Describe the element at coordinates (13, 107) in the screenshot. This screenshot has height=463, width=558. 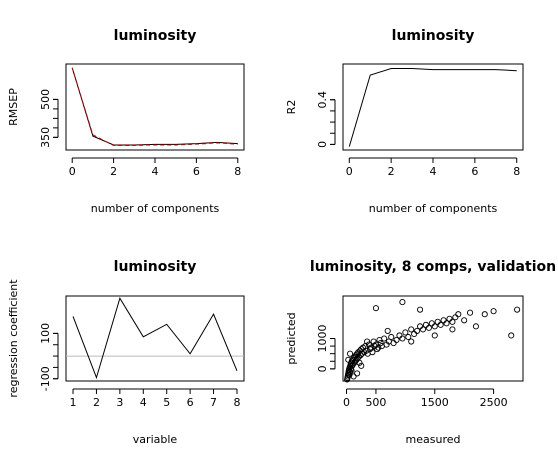
I see `y-axis-label: RMSEP` at that location.